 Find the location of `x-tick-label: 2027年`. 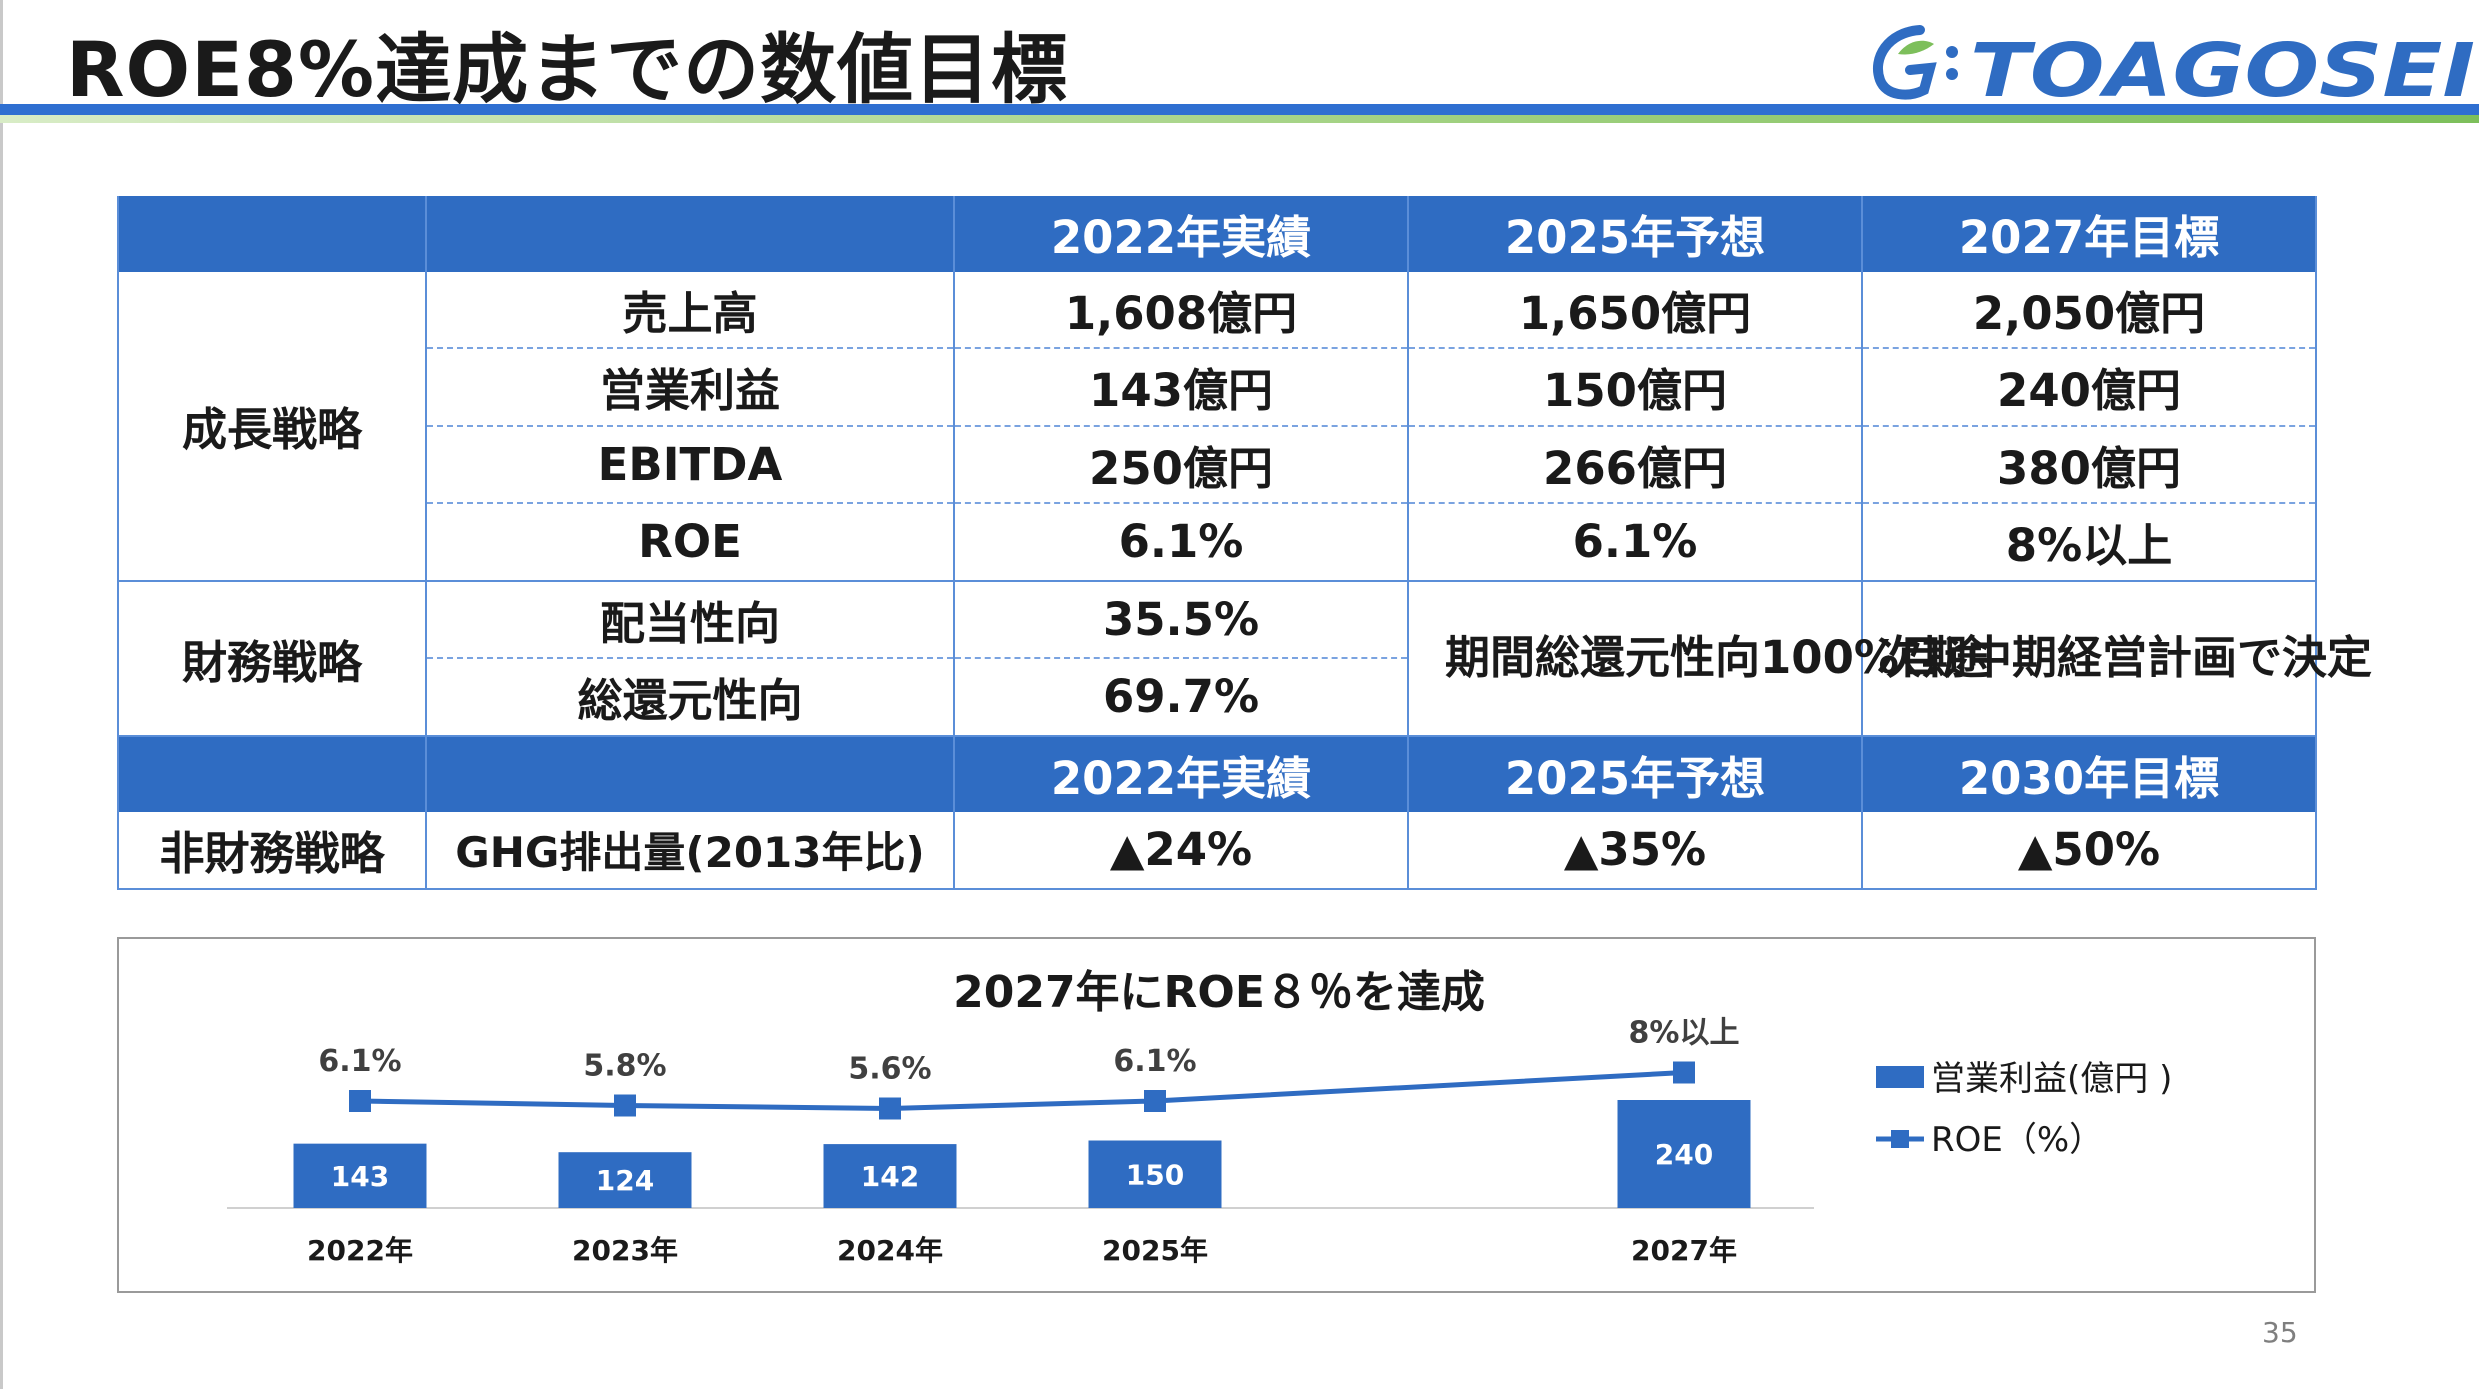

x-tick-label: 2027年 is located at coordinates (1684, 1250).